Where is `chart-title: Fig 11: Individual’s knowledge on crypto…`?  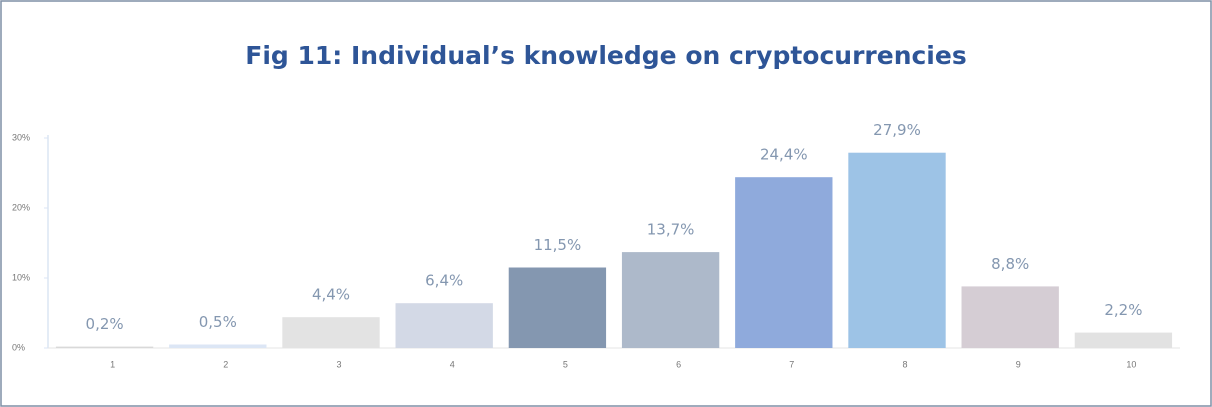
chart-title: Fig 11: Individual’s knowledge on crypto… is located at coordinates (605, 55).